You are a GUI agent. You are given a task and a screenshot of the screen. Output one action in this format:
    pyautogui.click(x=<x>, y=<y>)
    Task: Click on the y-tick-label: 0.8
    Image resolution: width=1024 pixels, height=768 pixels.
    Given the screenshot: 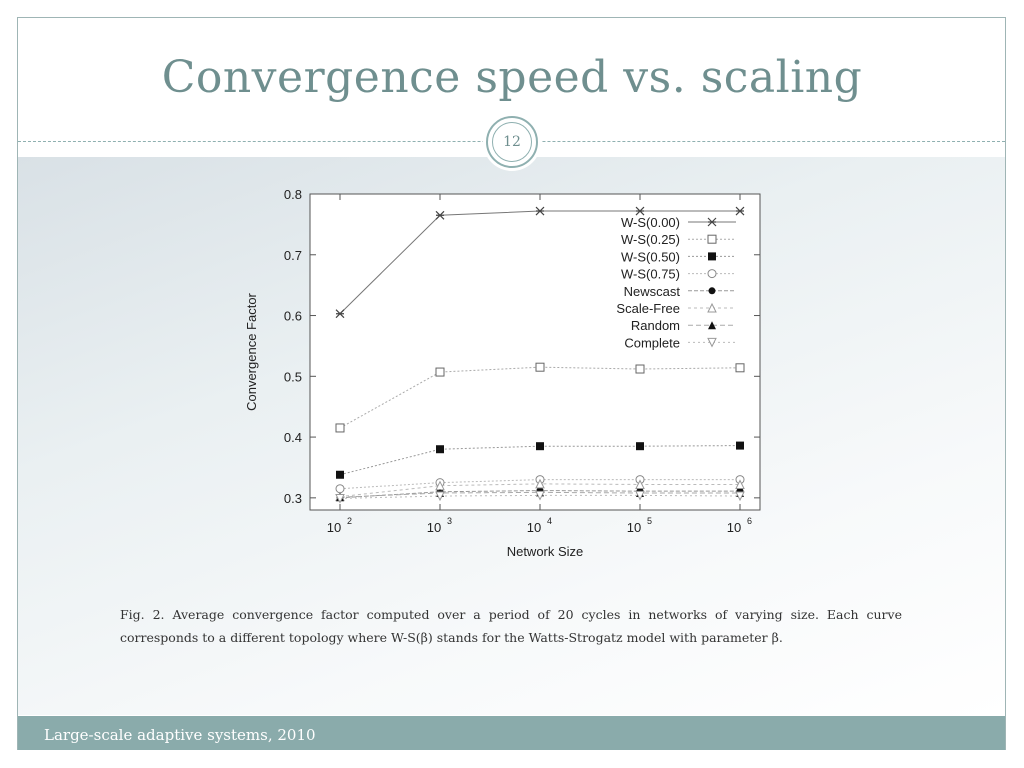 What is the action you would take?
    pyautogui.click(x=293, y=194)
    